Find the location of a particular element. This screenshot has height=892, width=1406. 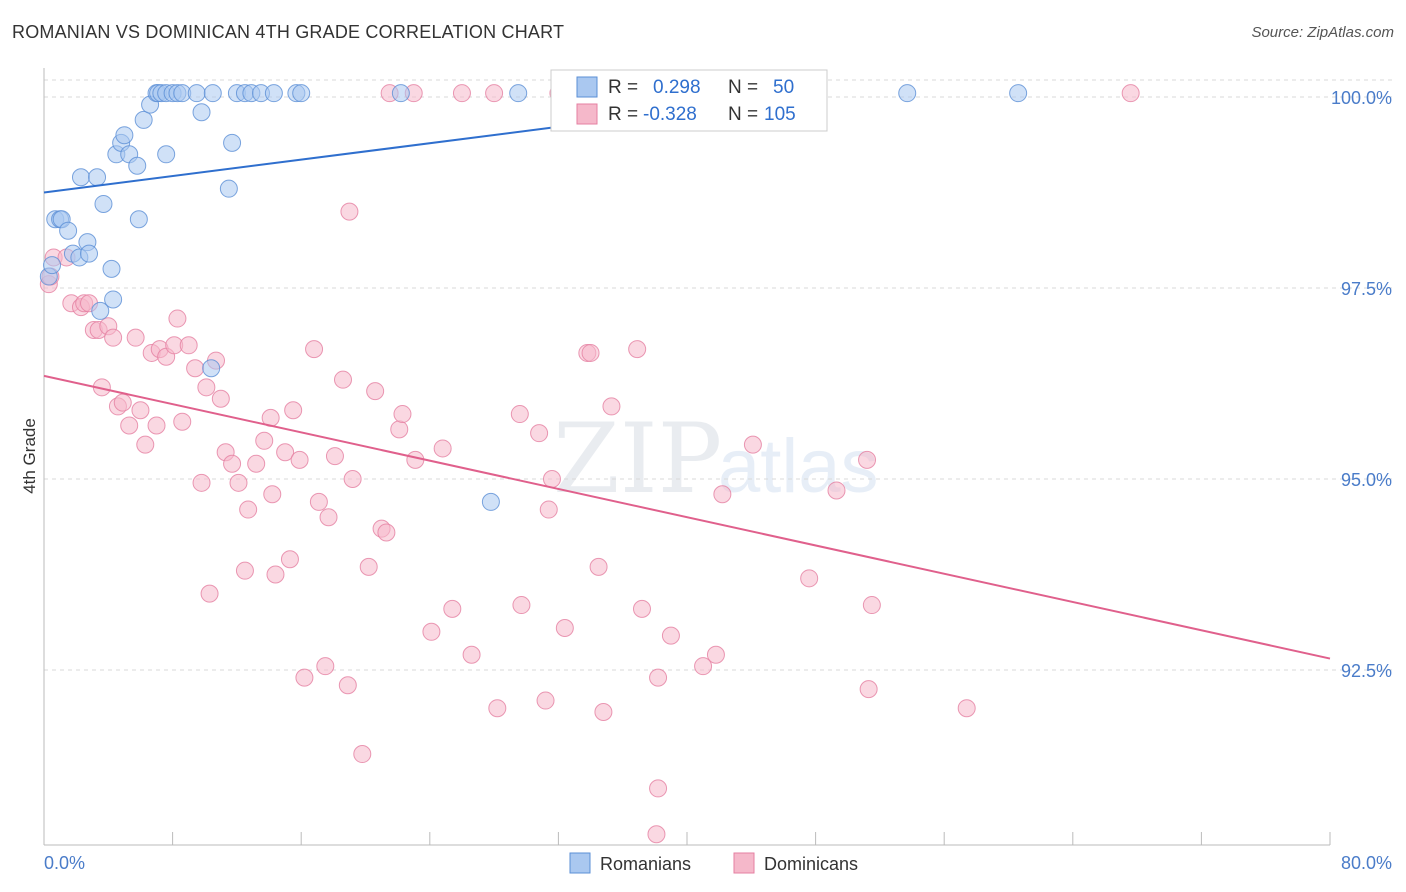

legend-romanians-label: Romanians is located at coordinates (645, 864).